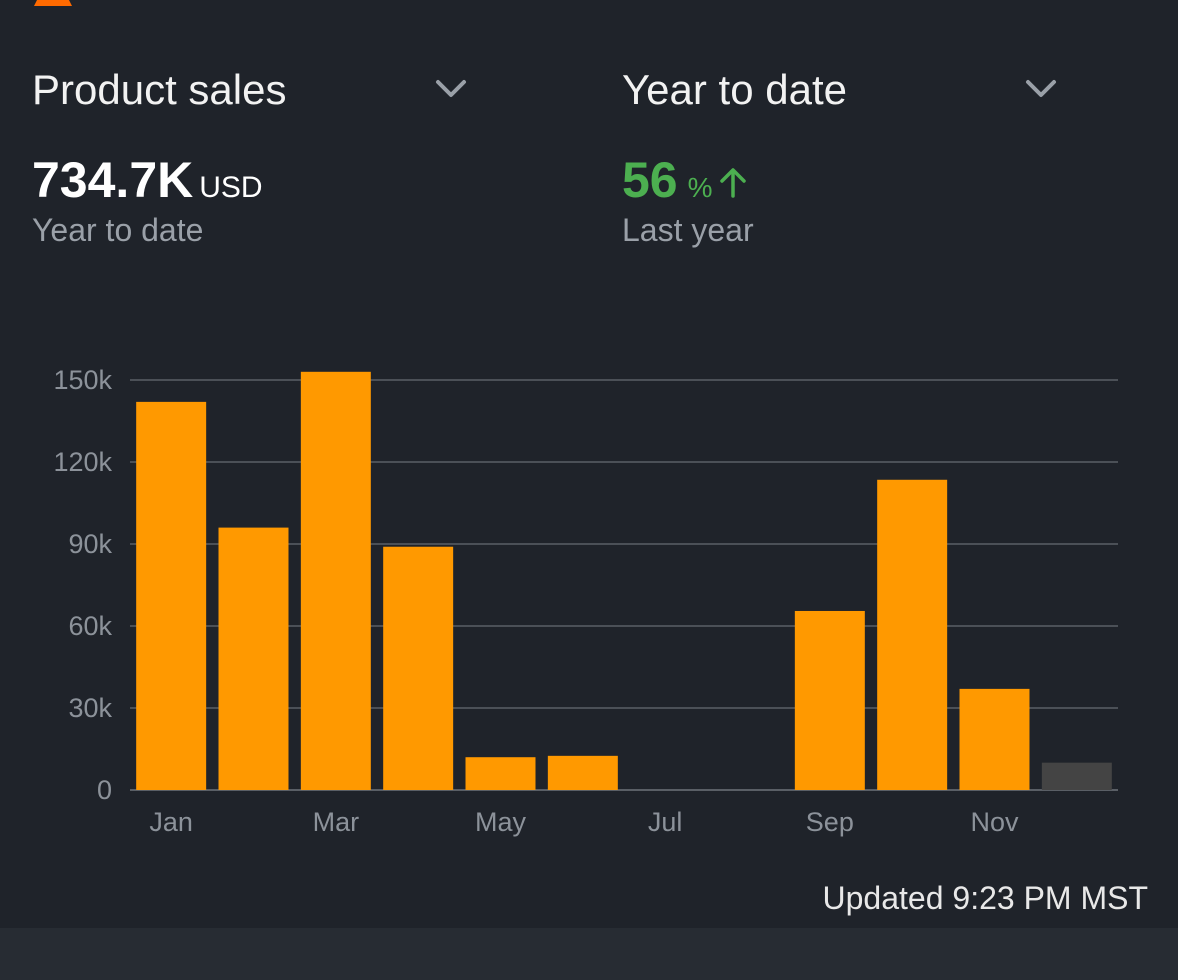  What do you see at coordinates (688, 230) in the screenshot?
I see `change-caption: Last year` at bounding box center [688, 230].